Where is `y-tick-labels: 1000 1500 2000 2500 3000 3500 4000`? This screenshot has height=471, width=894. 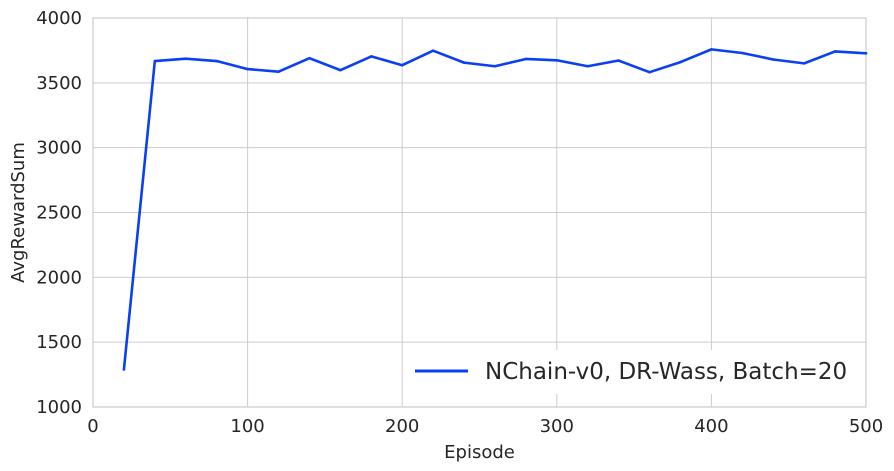 y-tick-labels: 1000 1500 2000 2500 3000 3500 4000 is located at coordinates (59, 213).